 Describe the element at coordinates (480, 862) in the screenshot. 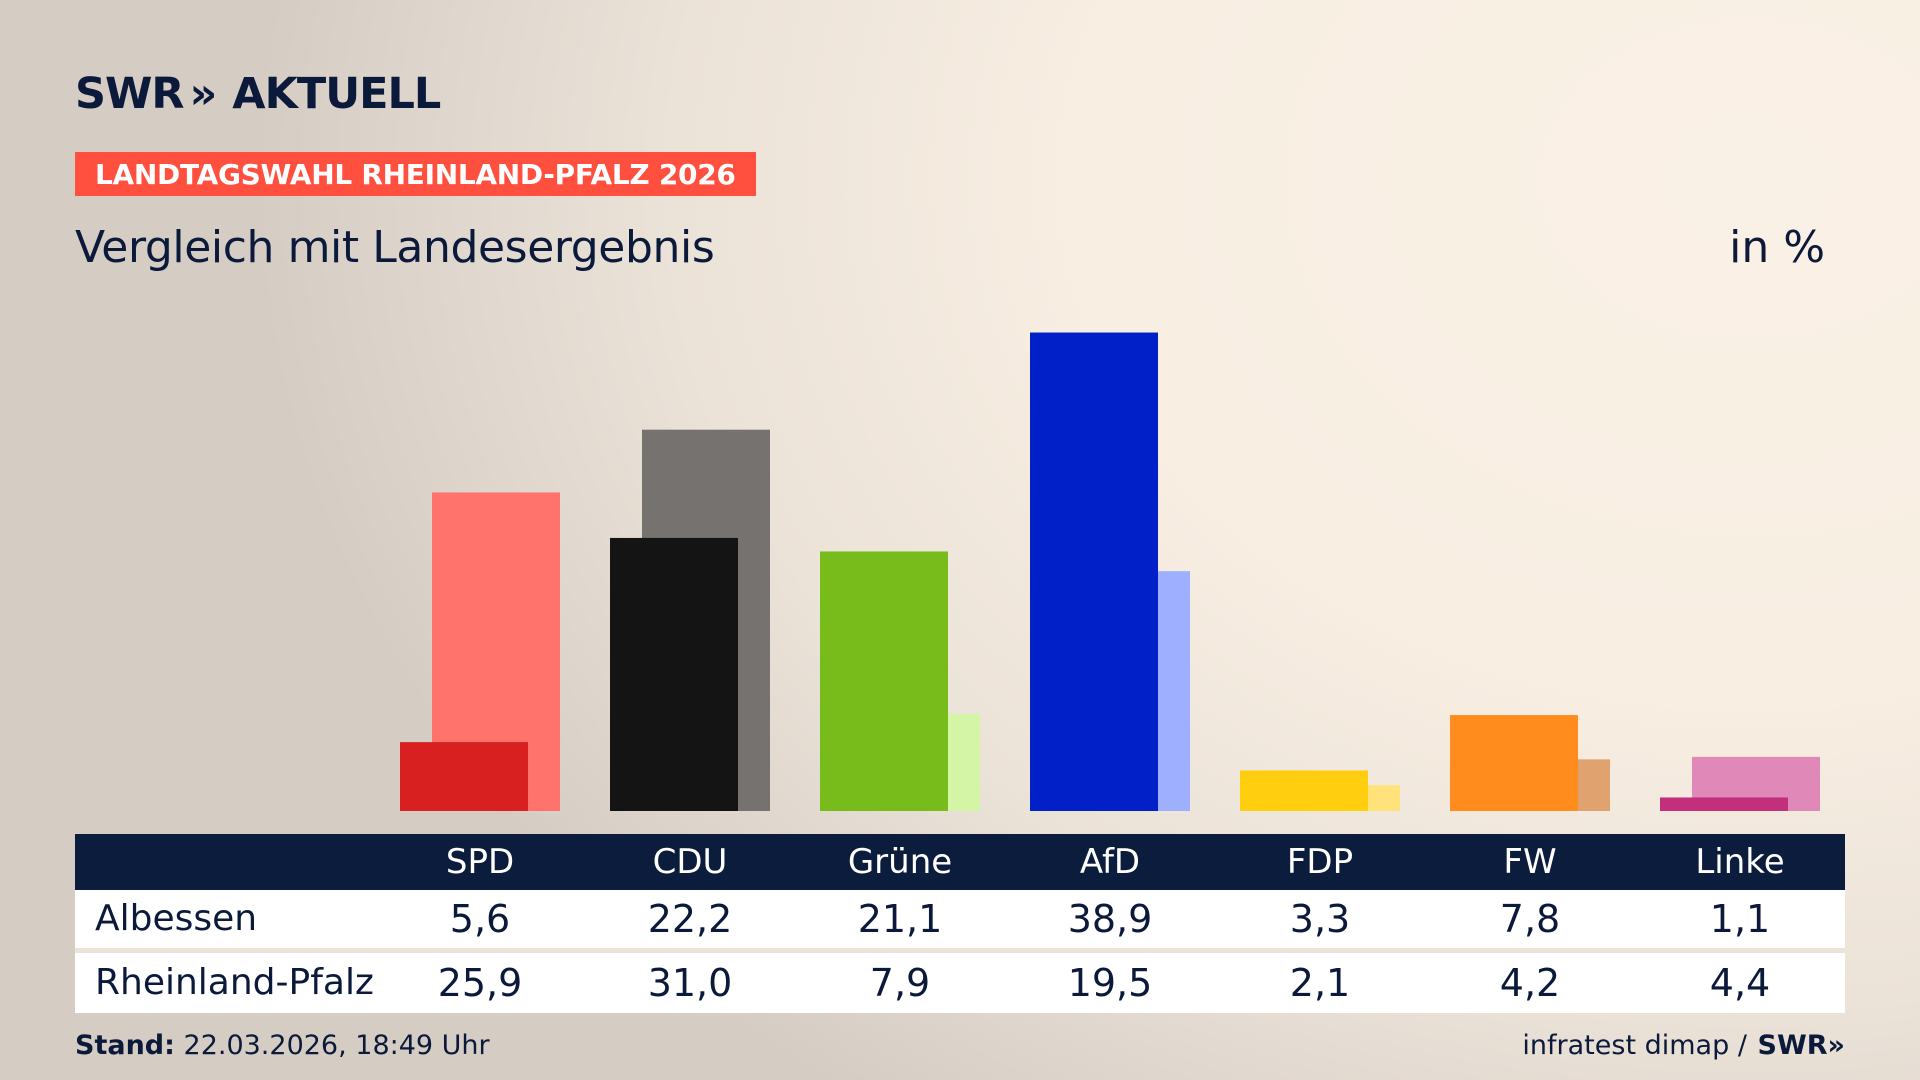

I see `party-header-spd: SPD` at that location.